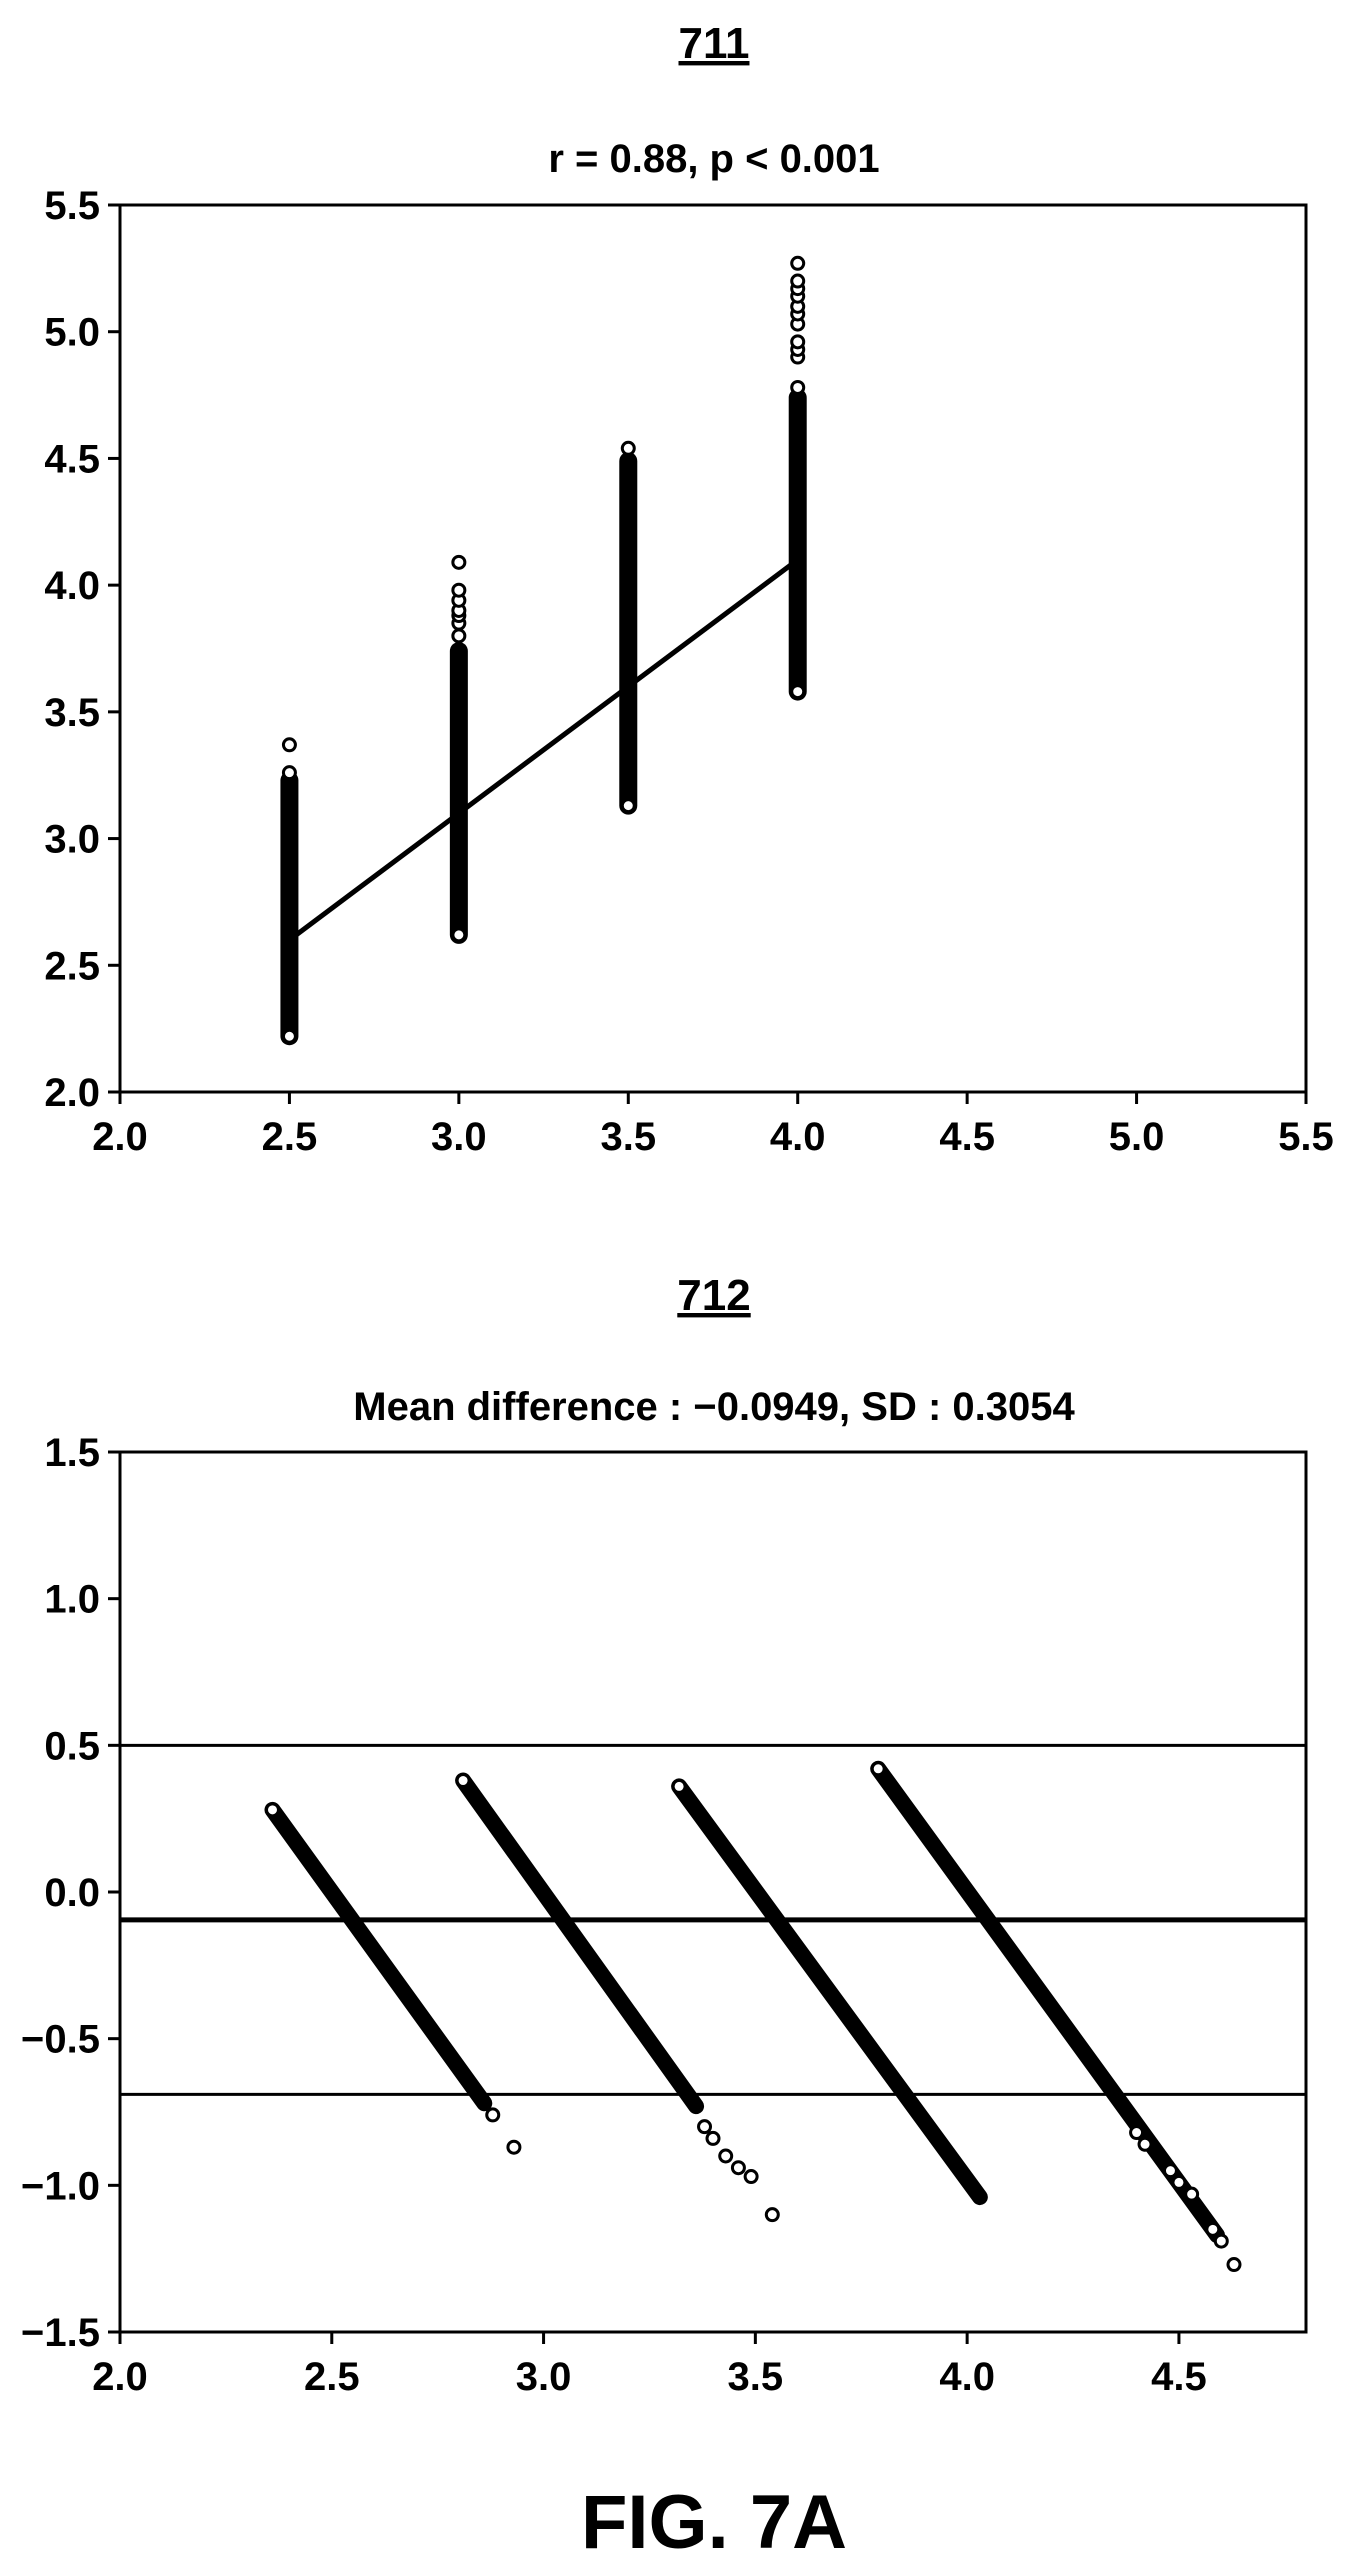 The width and height of the screenshot is (1348, 2576). What do you see at coordinates (72, 1453) in the screenshot?
I see `y-tick-label: 1.5` at bounding box center [72, 1453].